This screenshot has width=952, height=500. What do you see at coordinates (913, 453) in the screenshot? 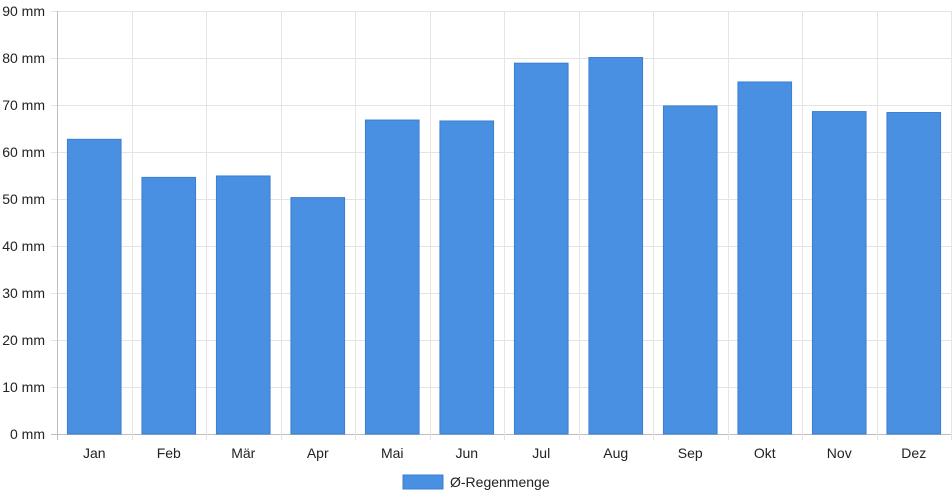
I see `x-tick-label: Dez` at bounding box center [913, 453].